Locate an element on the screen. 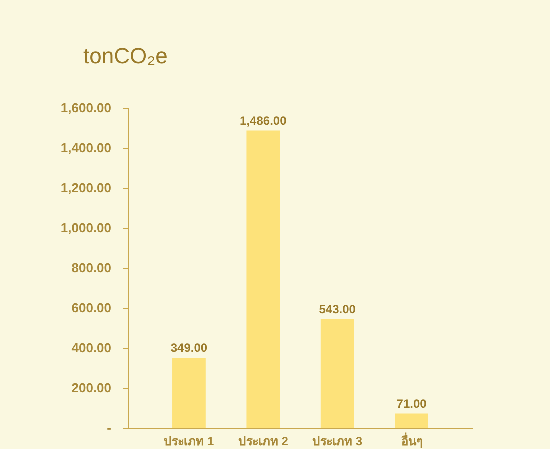 Image resolution: width=550 pixels, height=449 pixels. y-tick-label: 1,000.00 is located at coordinates (86, 228).